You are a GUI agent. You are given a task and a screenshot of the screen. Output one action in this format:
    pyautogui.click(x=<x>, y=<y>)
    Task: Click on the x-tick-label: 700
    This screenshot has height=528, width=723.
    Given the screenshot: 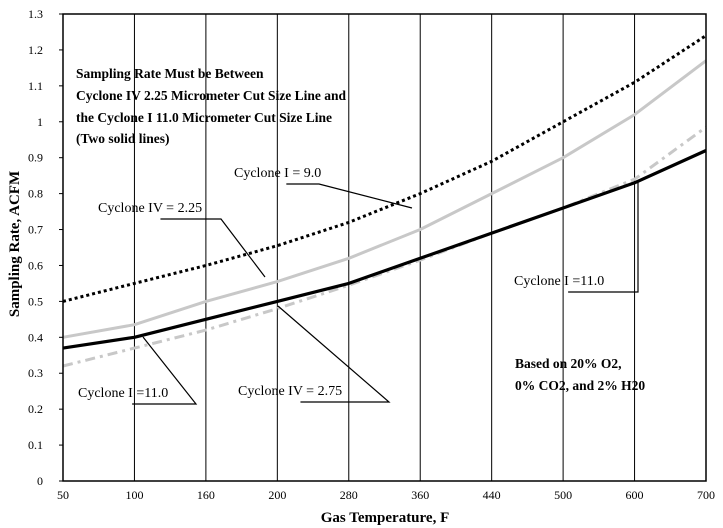 What is the action you would take?
    pyautogui.click(x=706, y=495)
    